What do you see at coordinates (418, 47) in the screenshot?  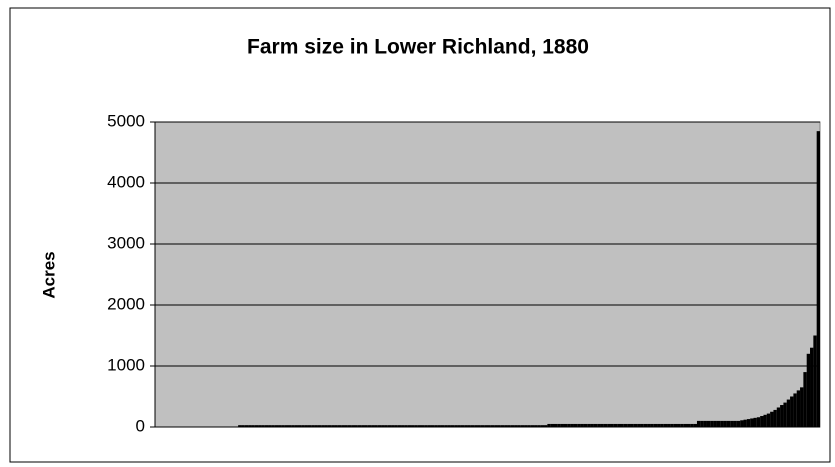 I see `chart-title: Farm size in Lower Richland, 1880` at bounding box center [418, 47].